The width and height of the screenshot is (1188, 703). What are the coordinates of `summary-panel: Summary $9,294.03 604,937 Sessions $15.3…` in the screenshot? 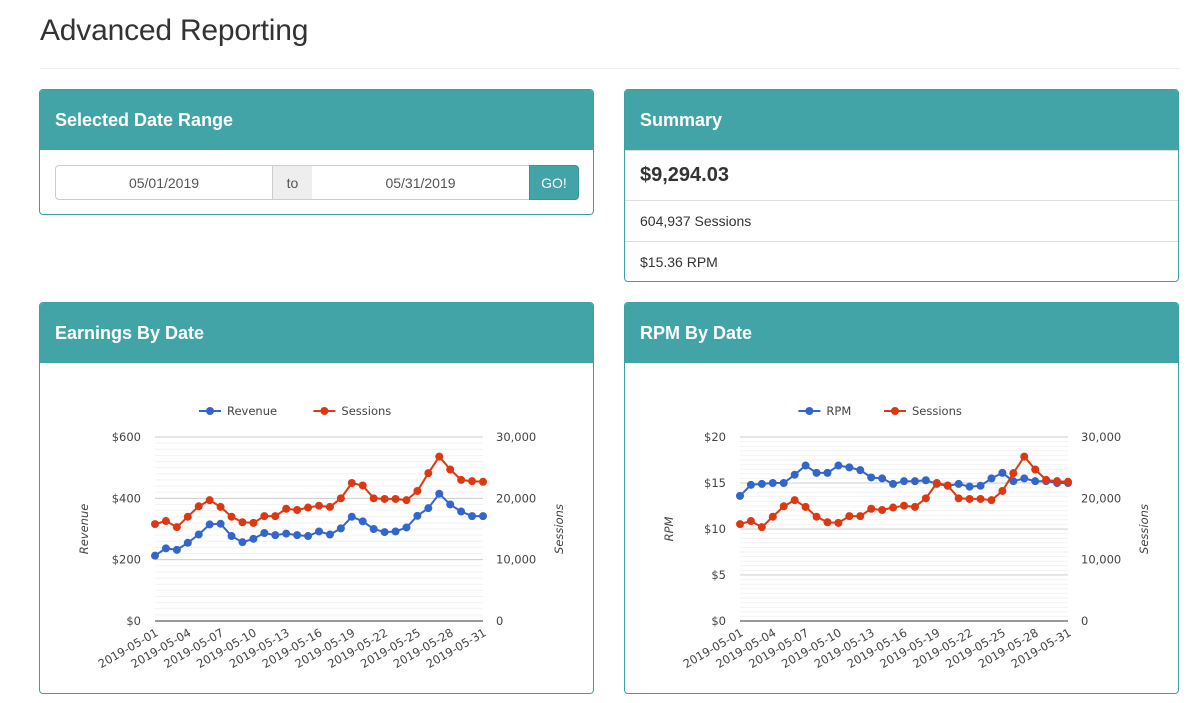 It's located at (901, 185).